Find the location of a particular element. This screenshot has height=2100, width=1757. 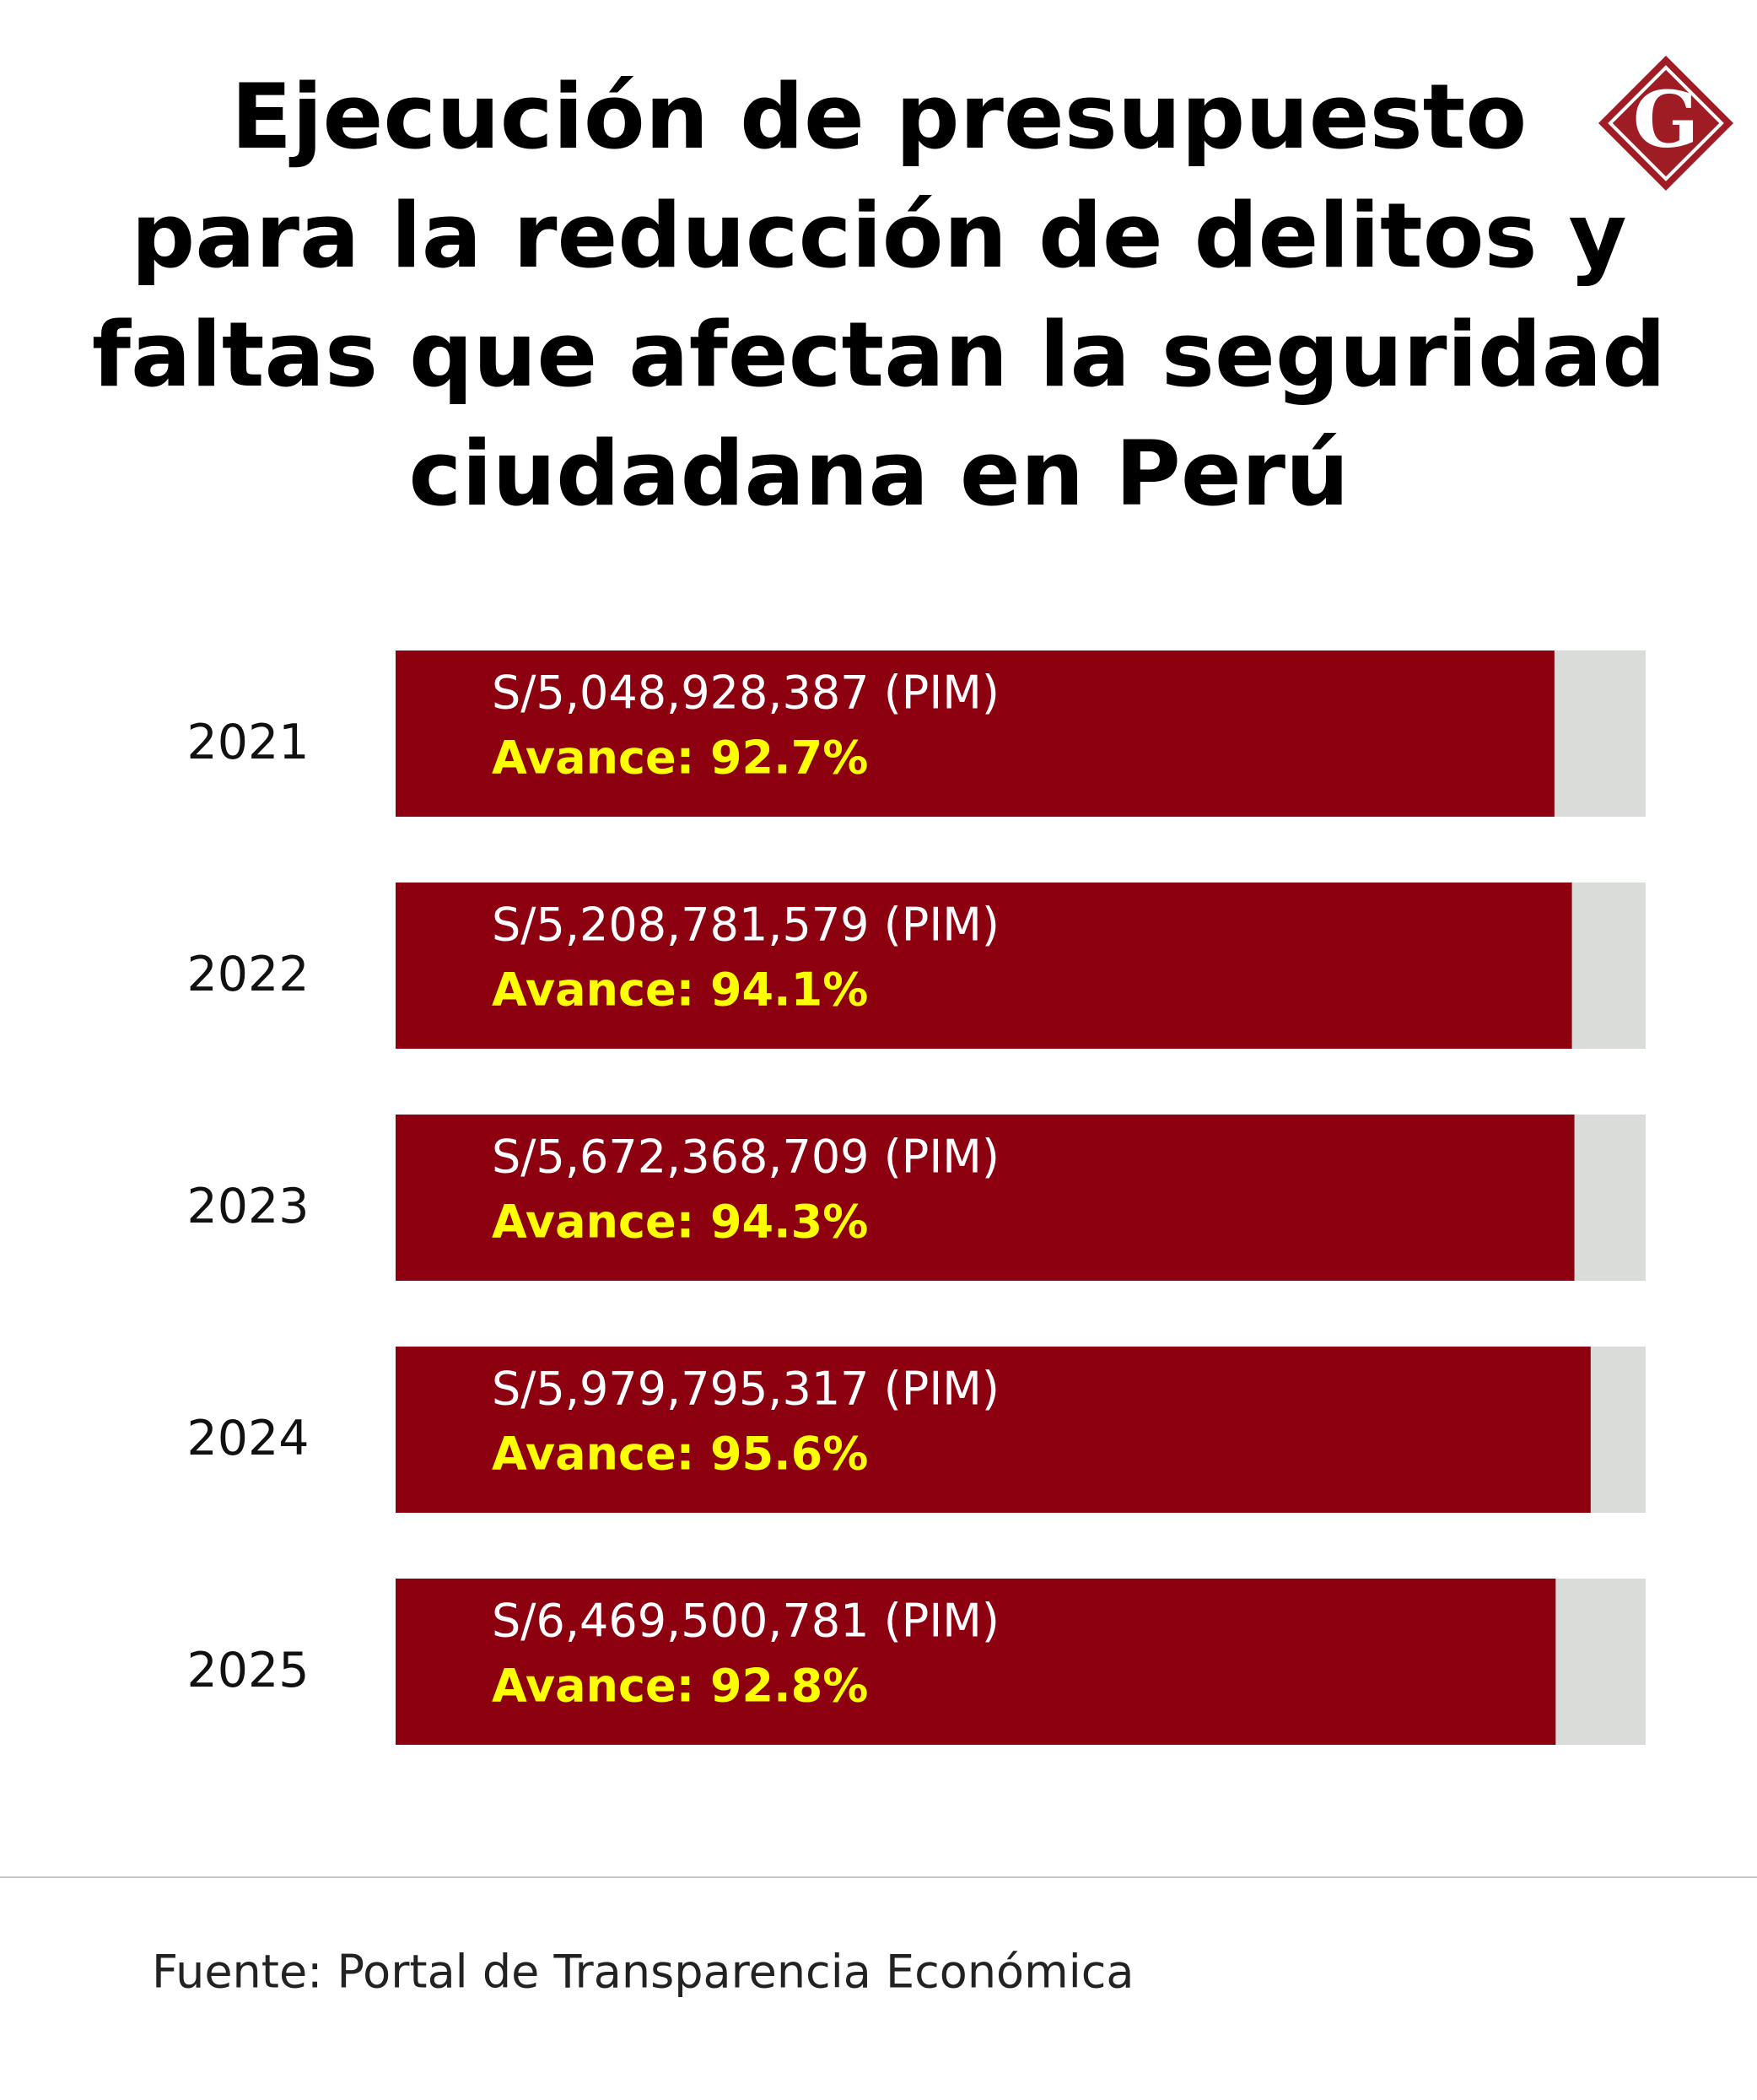

y-tick-label: 2025 is located at coordinates (247, 1670).